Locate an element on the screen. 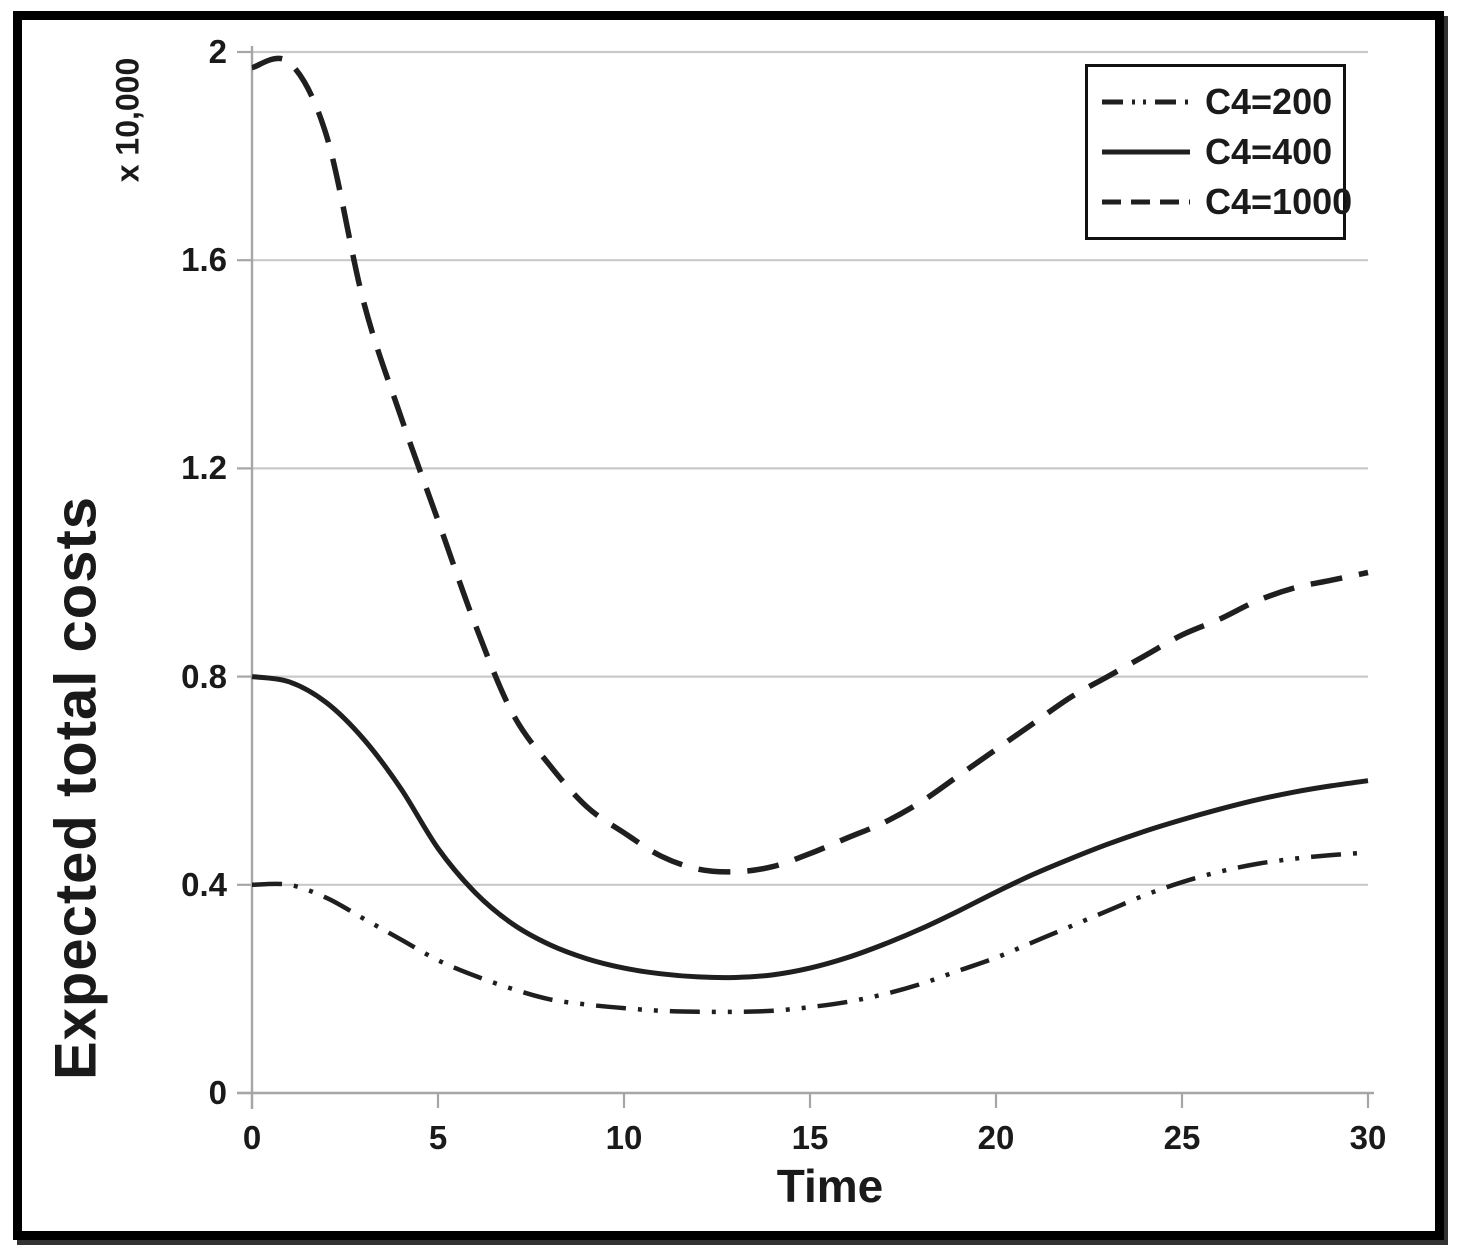 Image resolution: width=1457 pixels, height=1256 pixels. legend-label: C4=200 is located at coordinates (1269, 101).